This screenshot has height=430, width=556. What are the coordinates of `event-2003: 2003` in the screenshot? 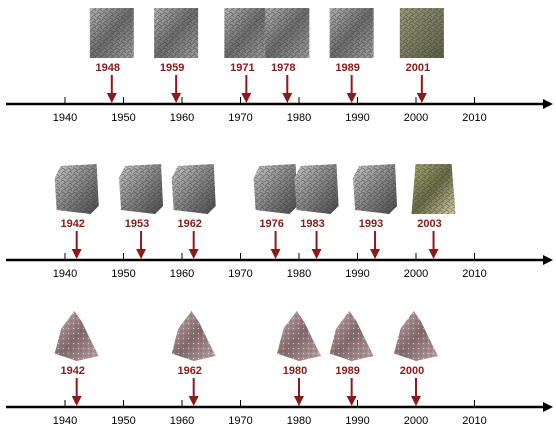 It's located at (434, 211).